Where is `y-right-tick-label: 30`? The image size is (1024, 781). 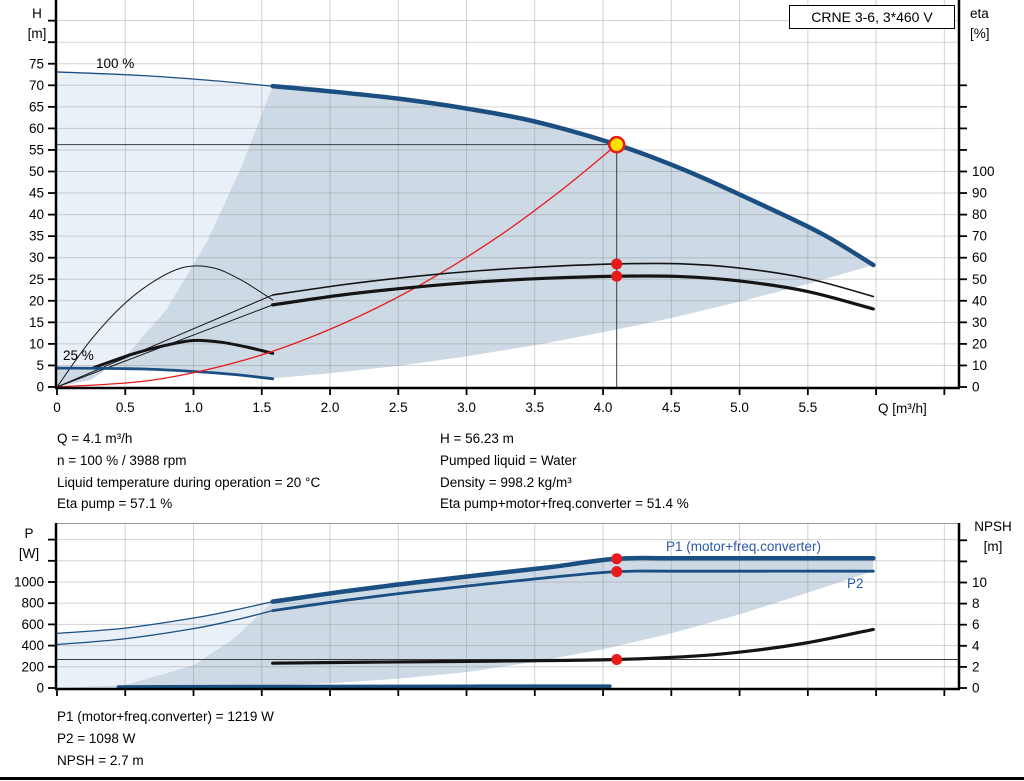
y-right-tick-label: 30 is located at coordinates (979, 322).